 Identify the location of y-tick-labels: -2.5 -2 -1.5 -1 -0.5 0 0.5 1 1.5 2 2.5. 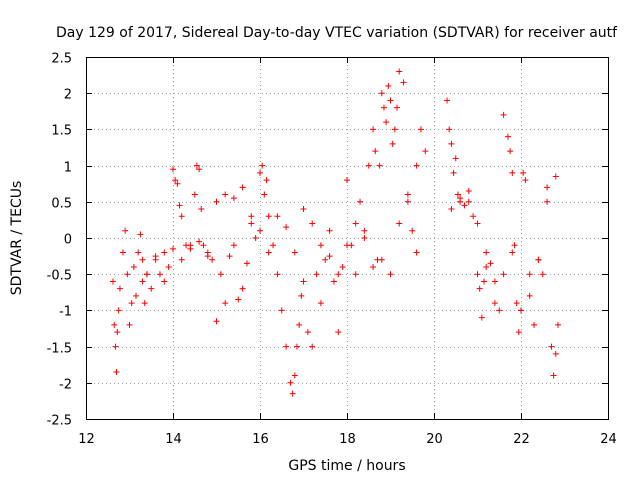
(59, 240).